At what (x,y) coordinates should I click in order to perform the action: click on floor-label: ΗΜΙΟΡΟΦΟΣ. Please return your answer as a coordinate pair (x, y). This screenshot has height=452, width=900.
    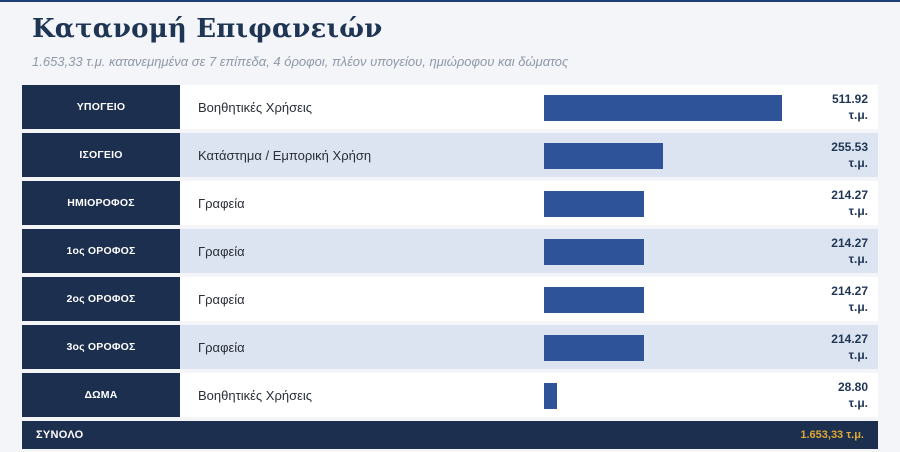
    Looking at the image, I should click on (101, 203).